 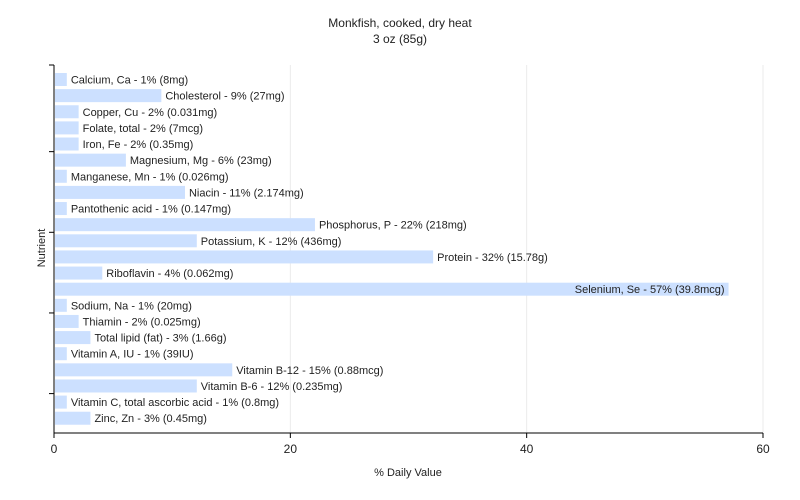 I want to click on bar-label: Selenium, Se - 57% (39.8mcg), so click(x=650, y=290).